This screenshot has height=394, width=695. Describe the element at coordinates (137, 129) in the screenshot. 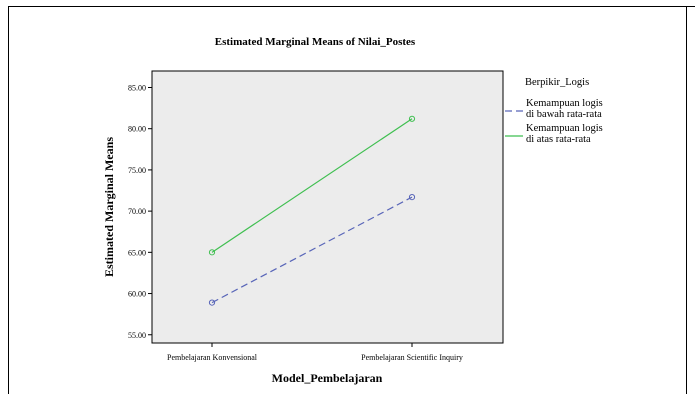

I see `y-tick-label: 80.00` at that location.